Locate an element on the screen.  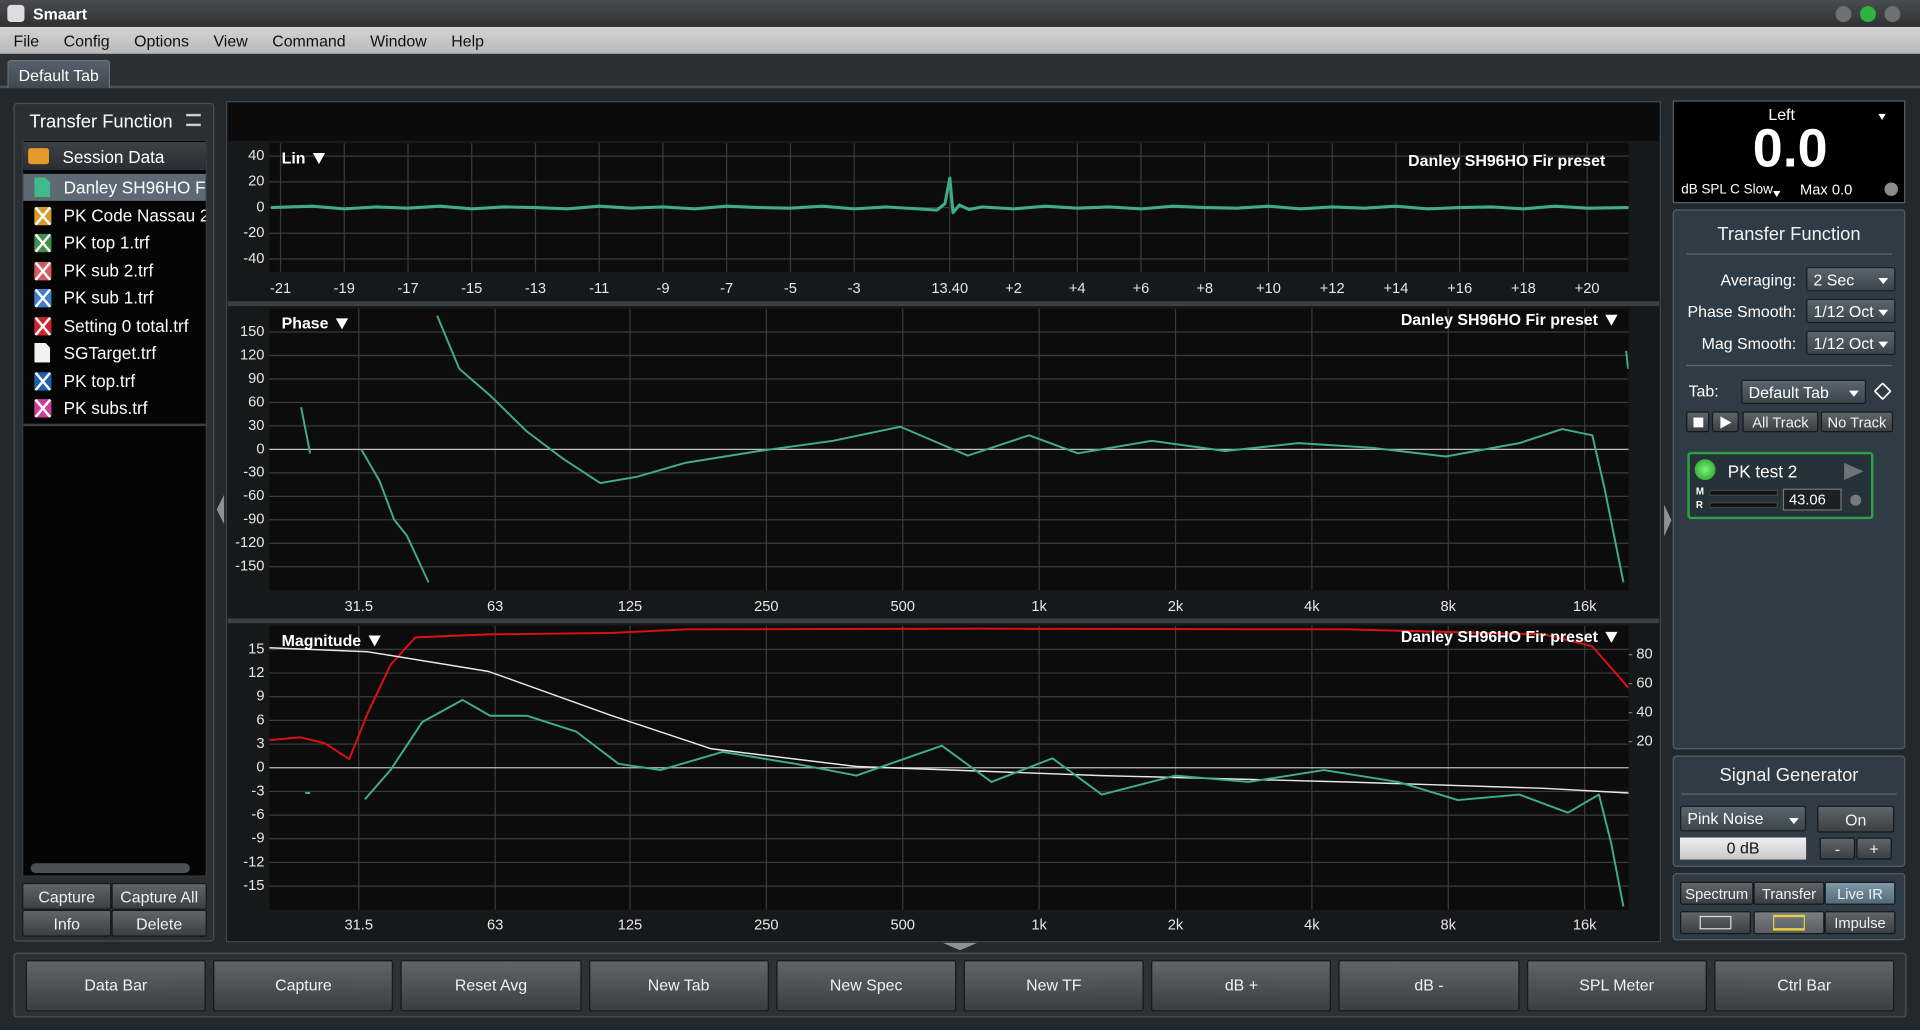
command-button: Reset Avg is located at coordinates (491, 985).